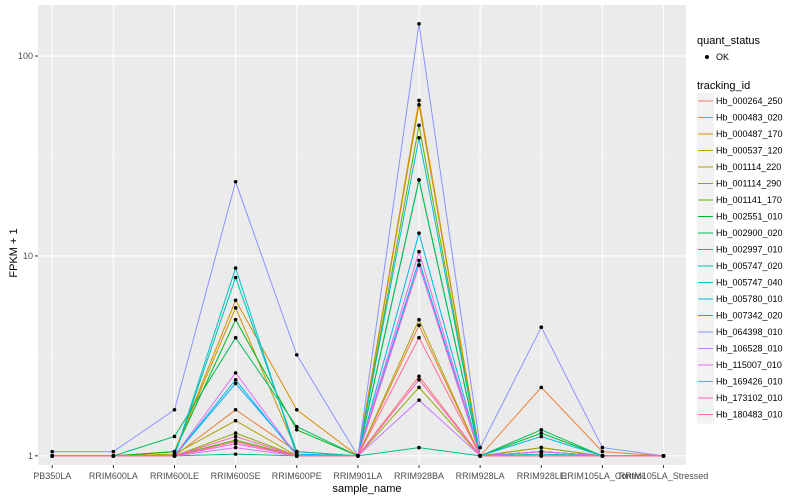  I want to click on x-tick-label: RRIM928LE, so click(541, 476).